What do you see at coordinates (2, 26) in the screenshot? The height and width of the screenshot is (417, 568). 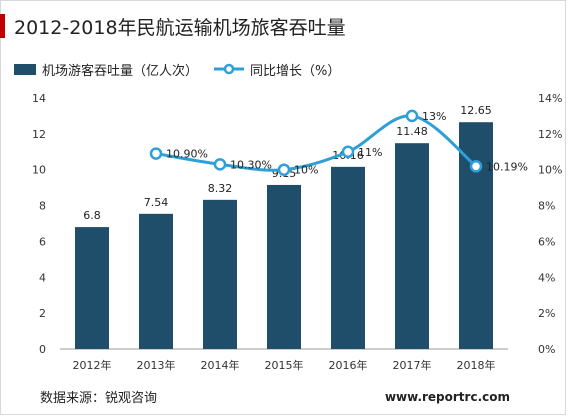 I see `title-accent-bar` at bounding box center [2, 26].